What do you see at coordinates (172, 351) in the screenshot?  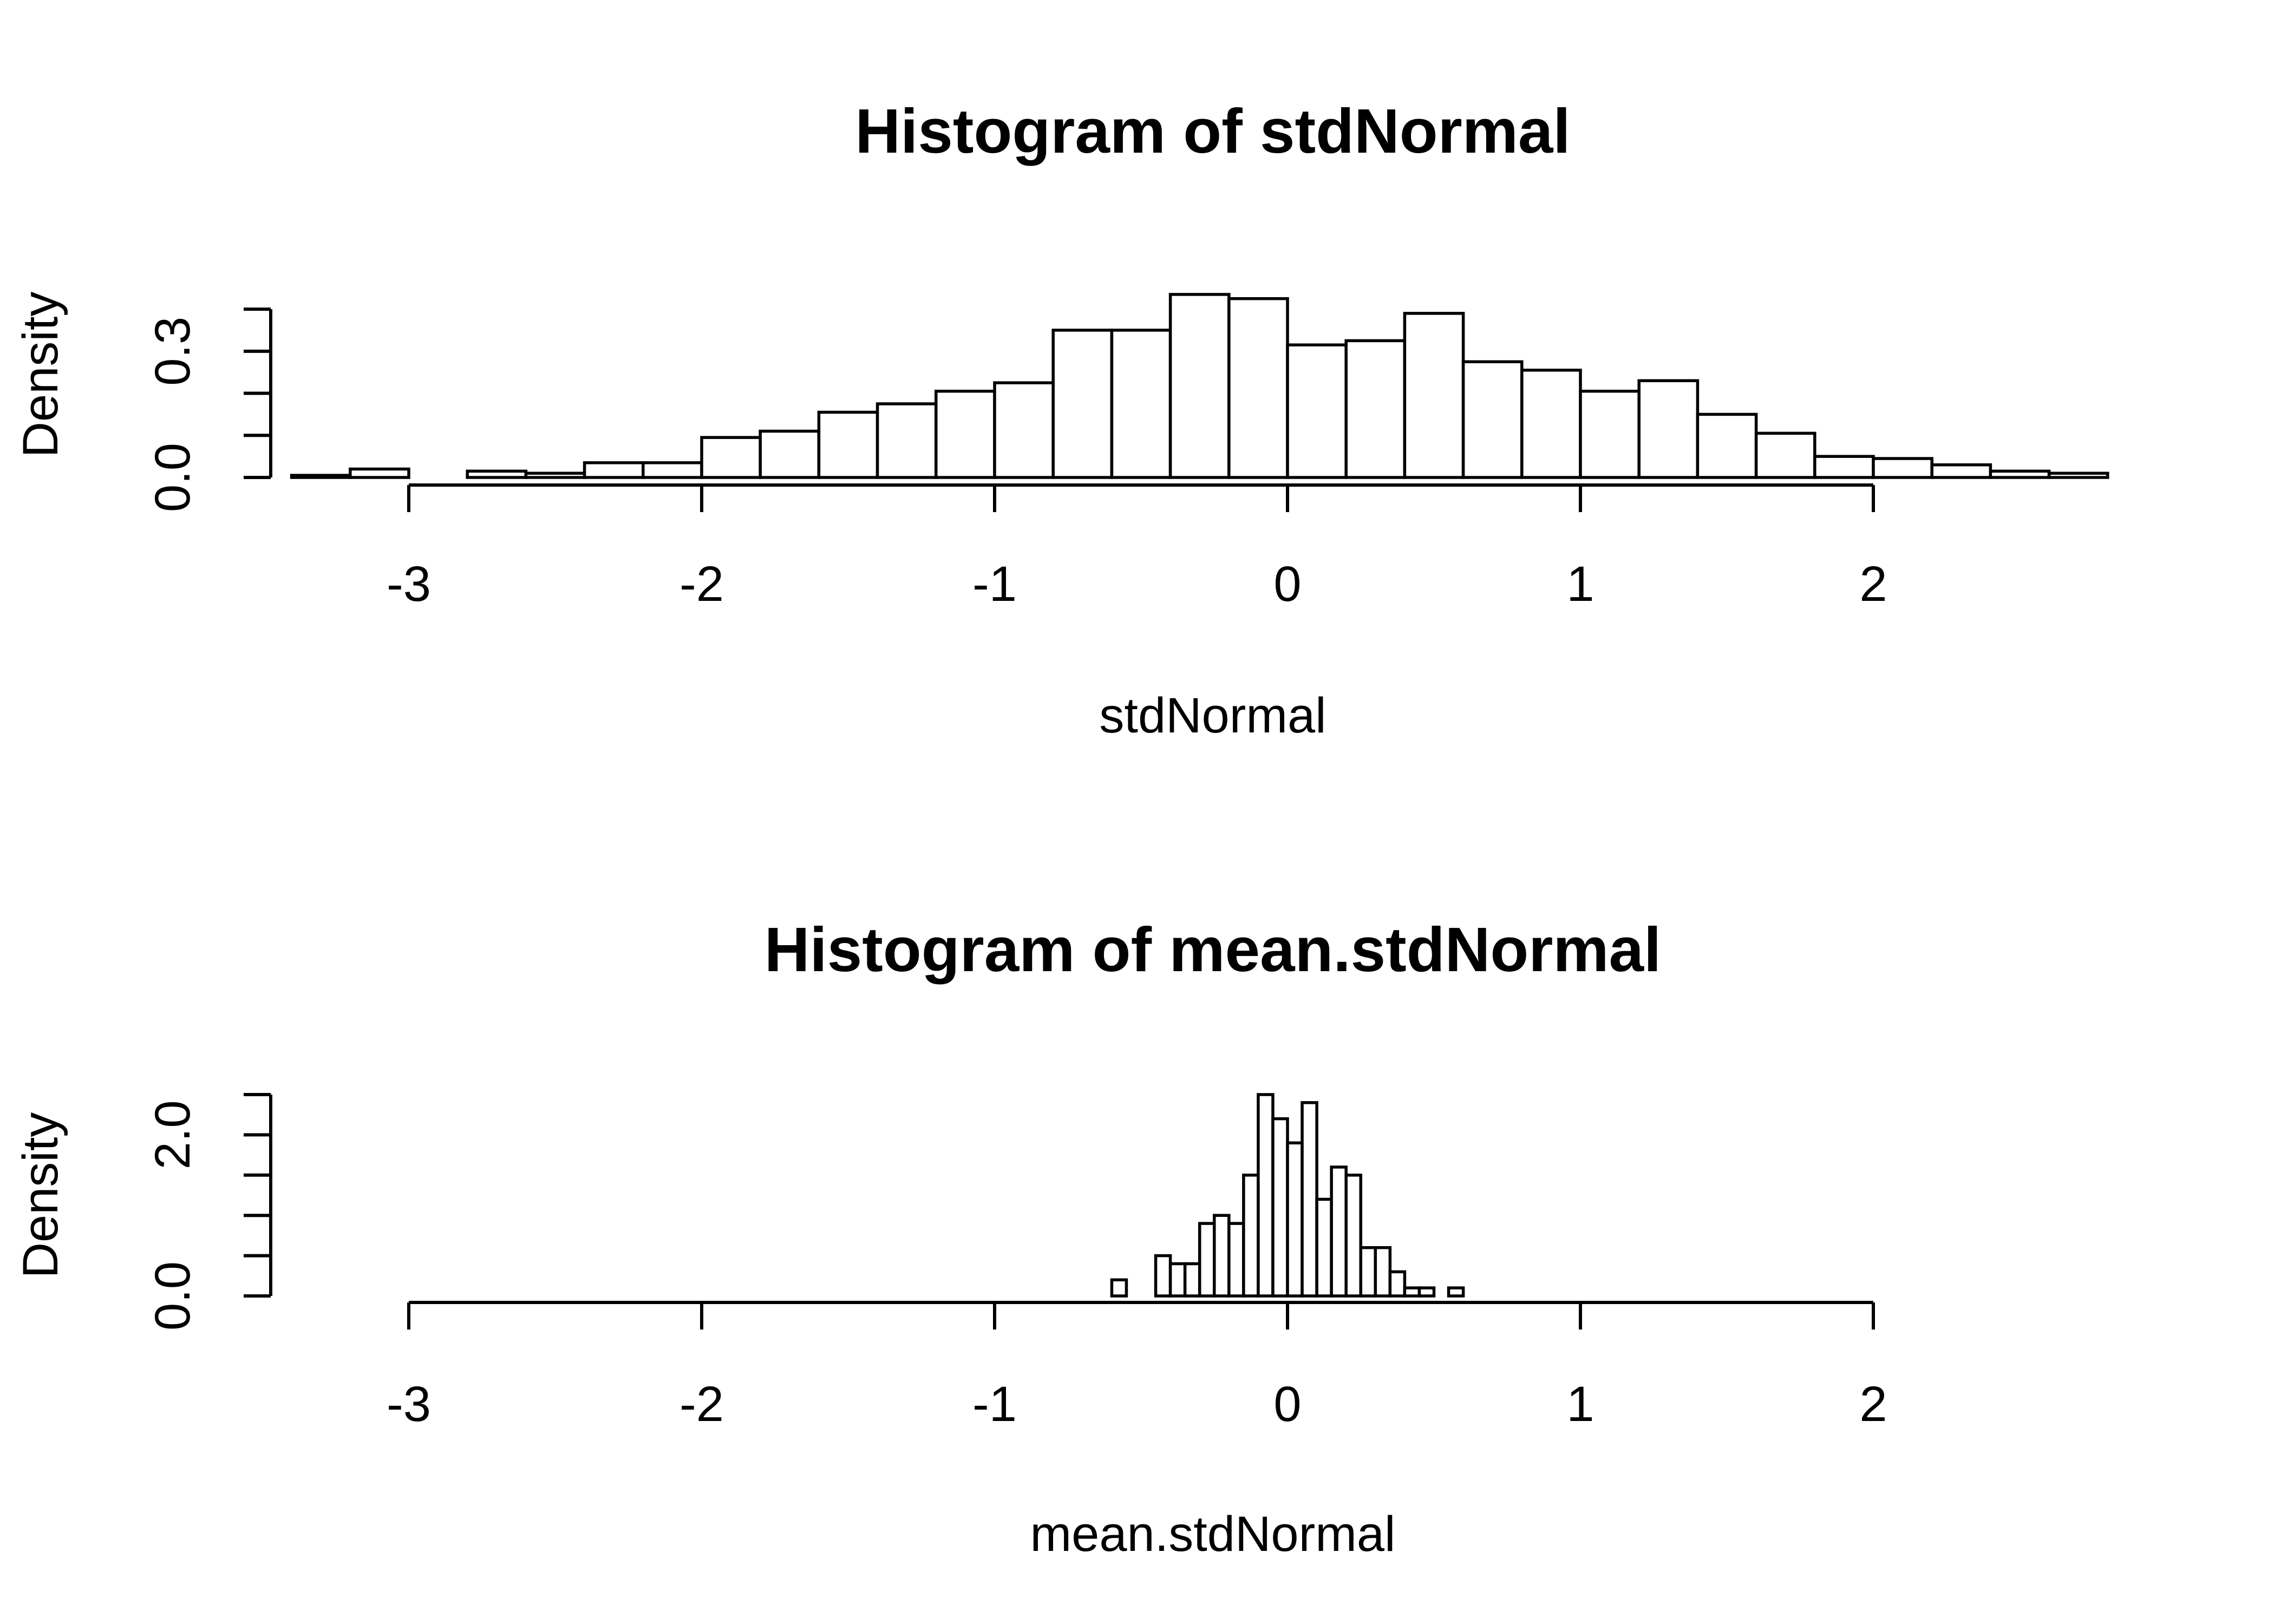 I see `y-tick-label: 0.3` at bounding box center [172, 351].